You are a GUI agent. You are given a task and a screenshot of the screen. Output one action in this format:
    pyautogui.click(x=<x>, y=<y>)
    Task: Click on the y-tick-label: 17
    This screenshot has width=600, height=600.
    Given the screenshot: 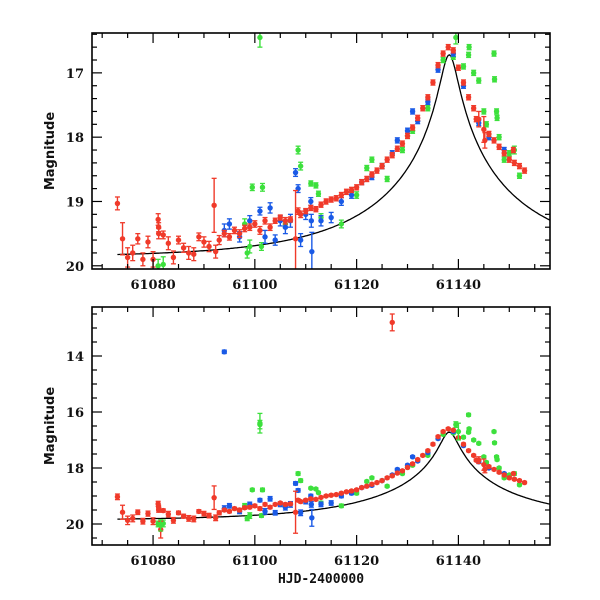 What is the action you would take?
    pyautogui.click(x=75, y=74)
    